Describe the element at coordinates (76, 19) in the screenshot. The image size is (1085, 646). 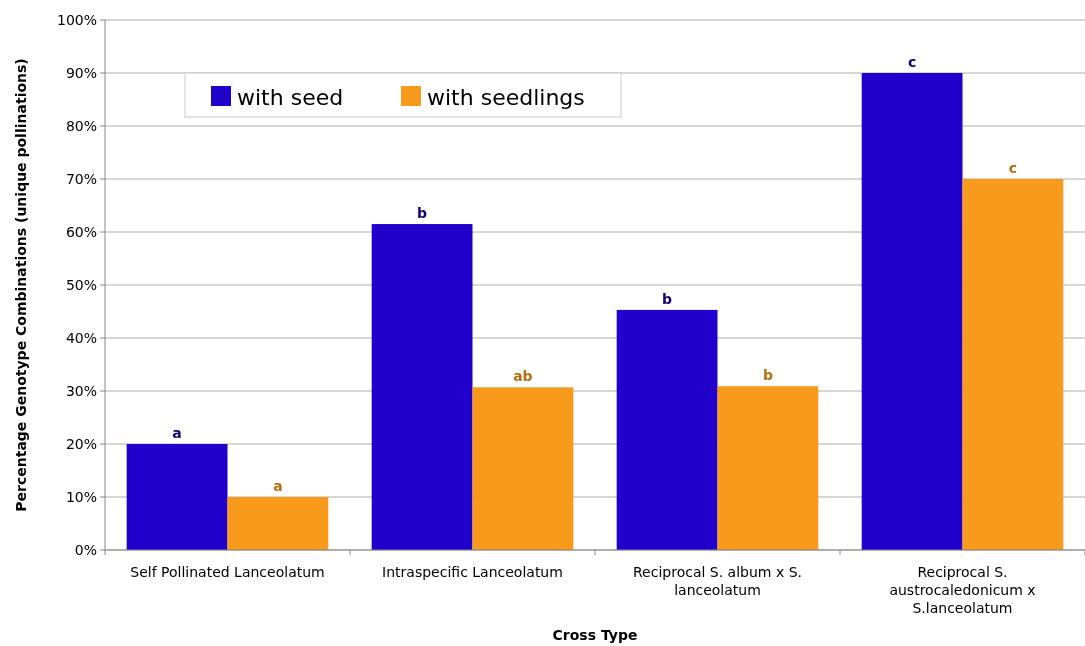
I see `y-tick-label: 100%` at that location.